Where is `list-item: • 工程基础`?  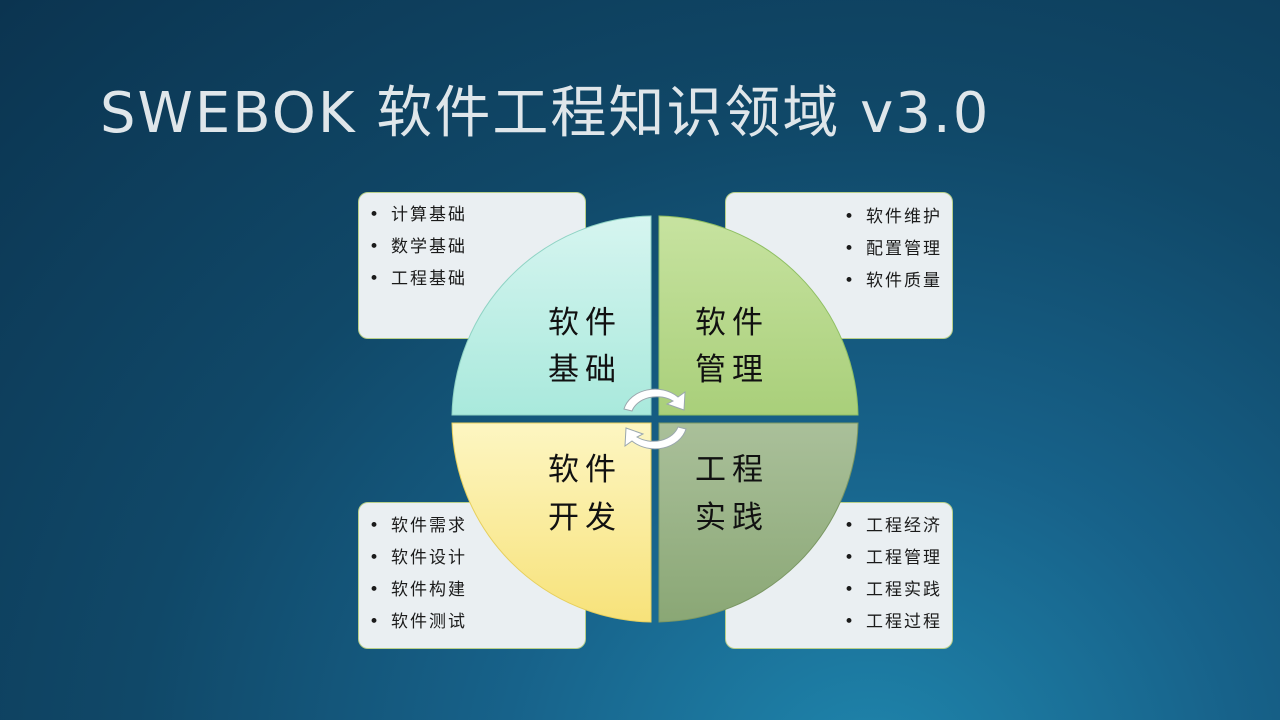 list-item: • 工程基础 is located at coordinates (418, 279).